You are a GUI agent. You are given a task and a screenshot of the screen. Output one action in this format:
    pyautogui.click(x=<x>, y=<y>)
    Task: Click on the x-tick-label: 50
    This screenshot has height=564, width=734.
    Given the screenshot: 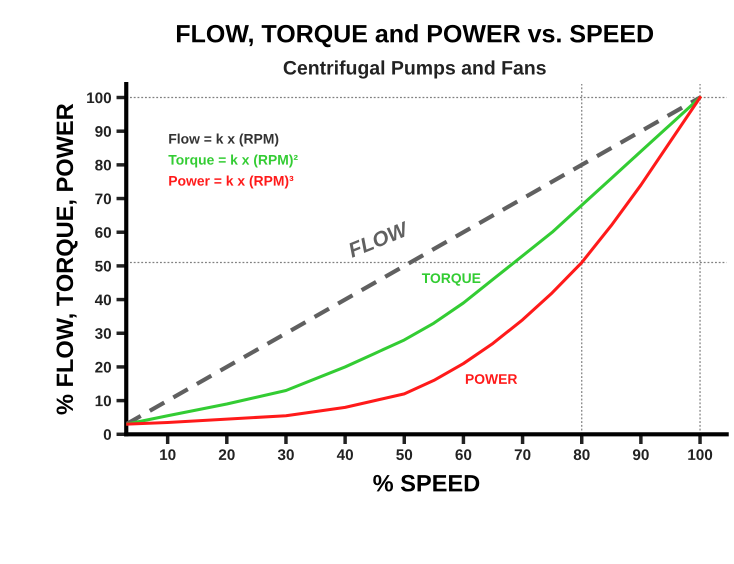 What is the action you would take?
    pyautogui.click(x=404, y=454)
    